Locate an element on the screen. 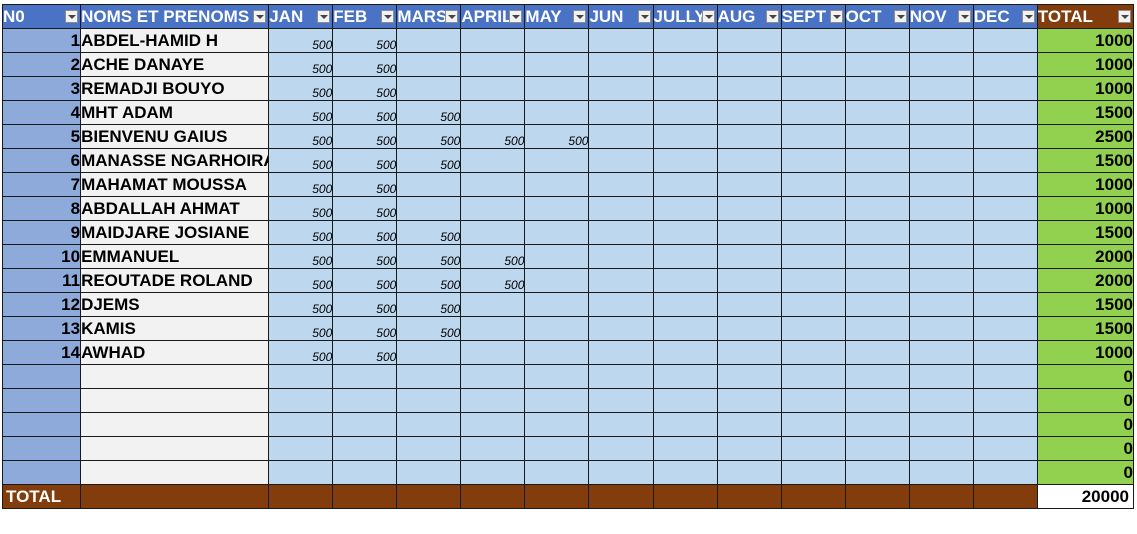 This screenshot has width=1137, height=534. row-total-cell: 0 is located at coordinates (1085, 448).